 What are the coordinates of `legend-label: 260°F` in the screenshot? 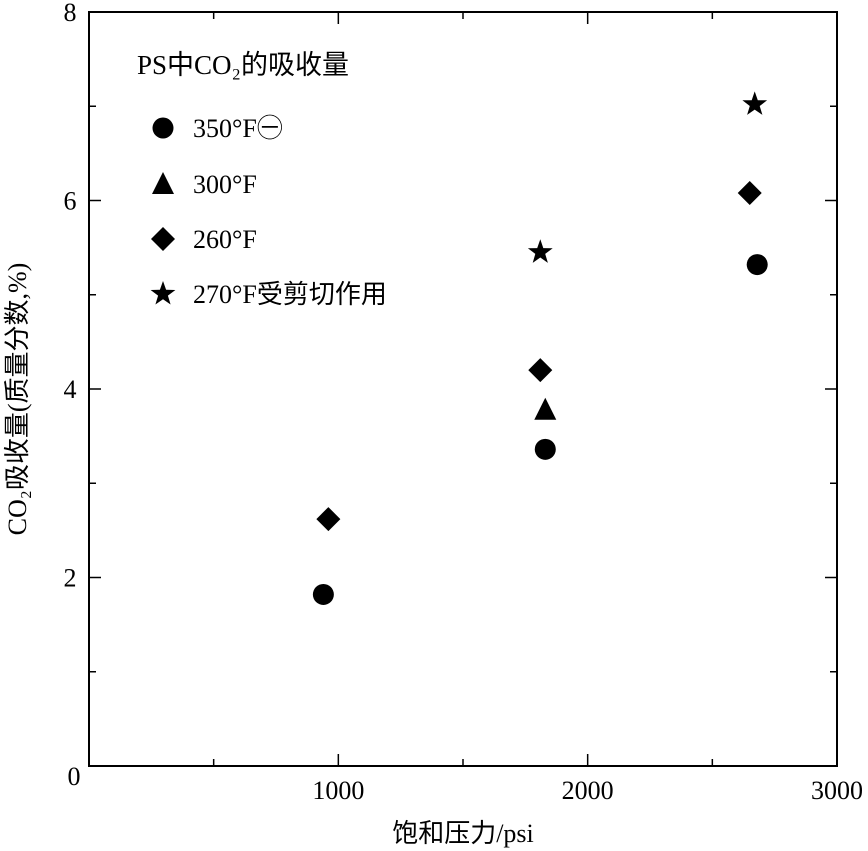 It's located at (225, 239).